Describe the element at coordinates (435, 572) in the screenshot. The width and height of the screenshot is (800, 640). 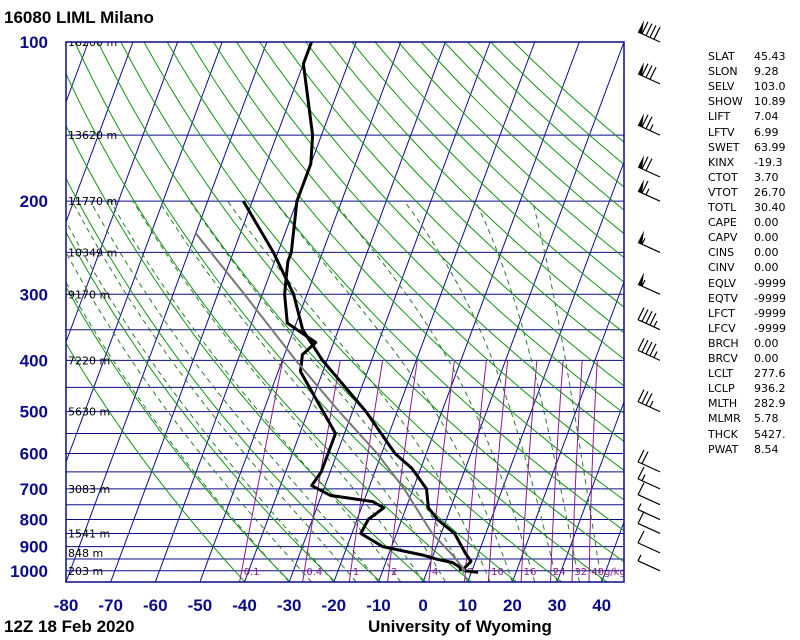
I see `mixing-ratio-label: 4` at that location.